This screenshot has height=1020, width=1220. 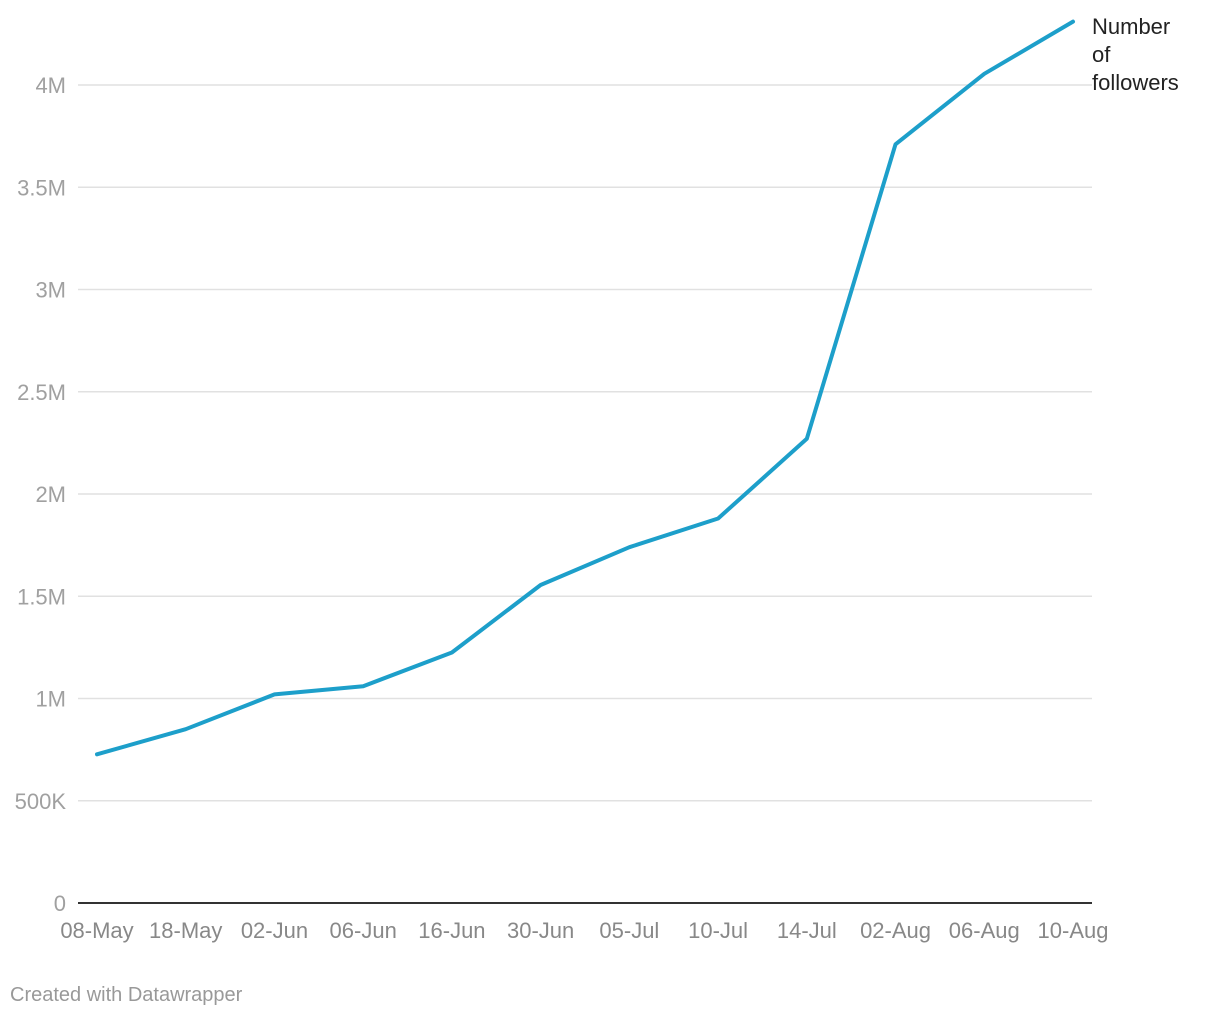 What do you see at coordinates (96, 930) in the screenshot?
I see `x-tick-label: 08-May` at bounding box center [96, 930].